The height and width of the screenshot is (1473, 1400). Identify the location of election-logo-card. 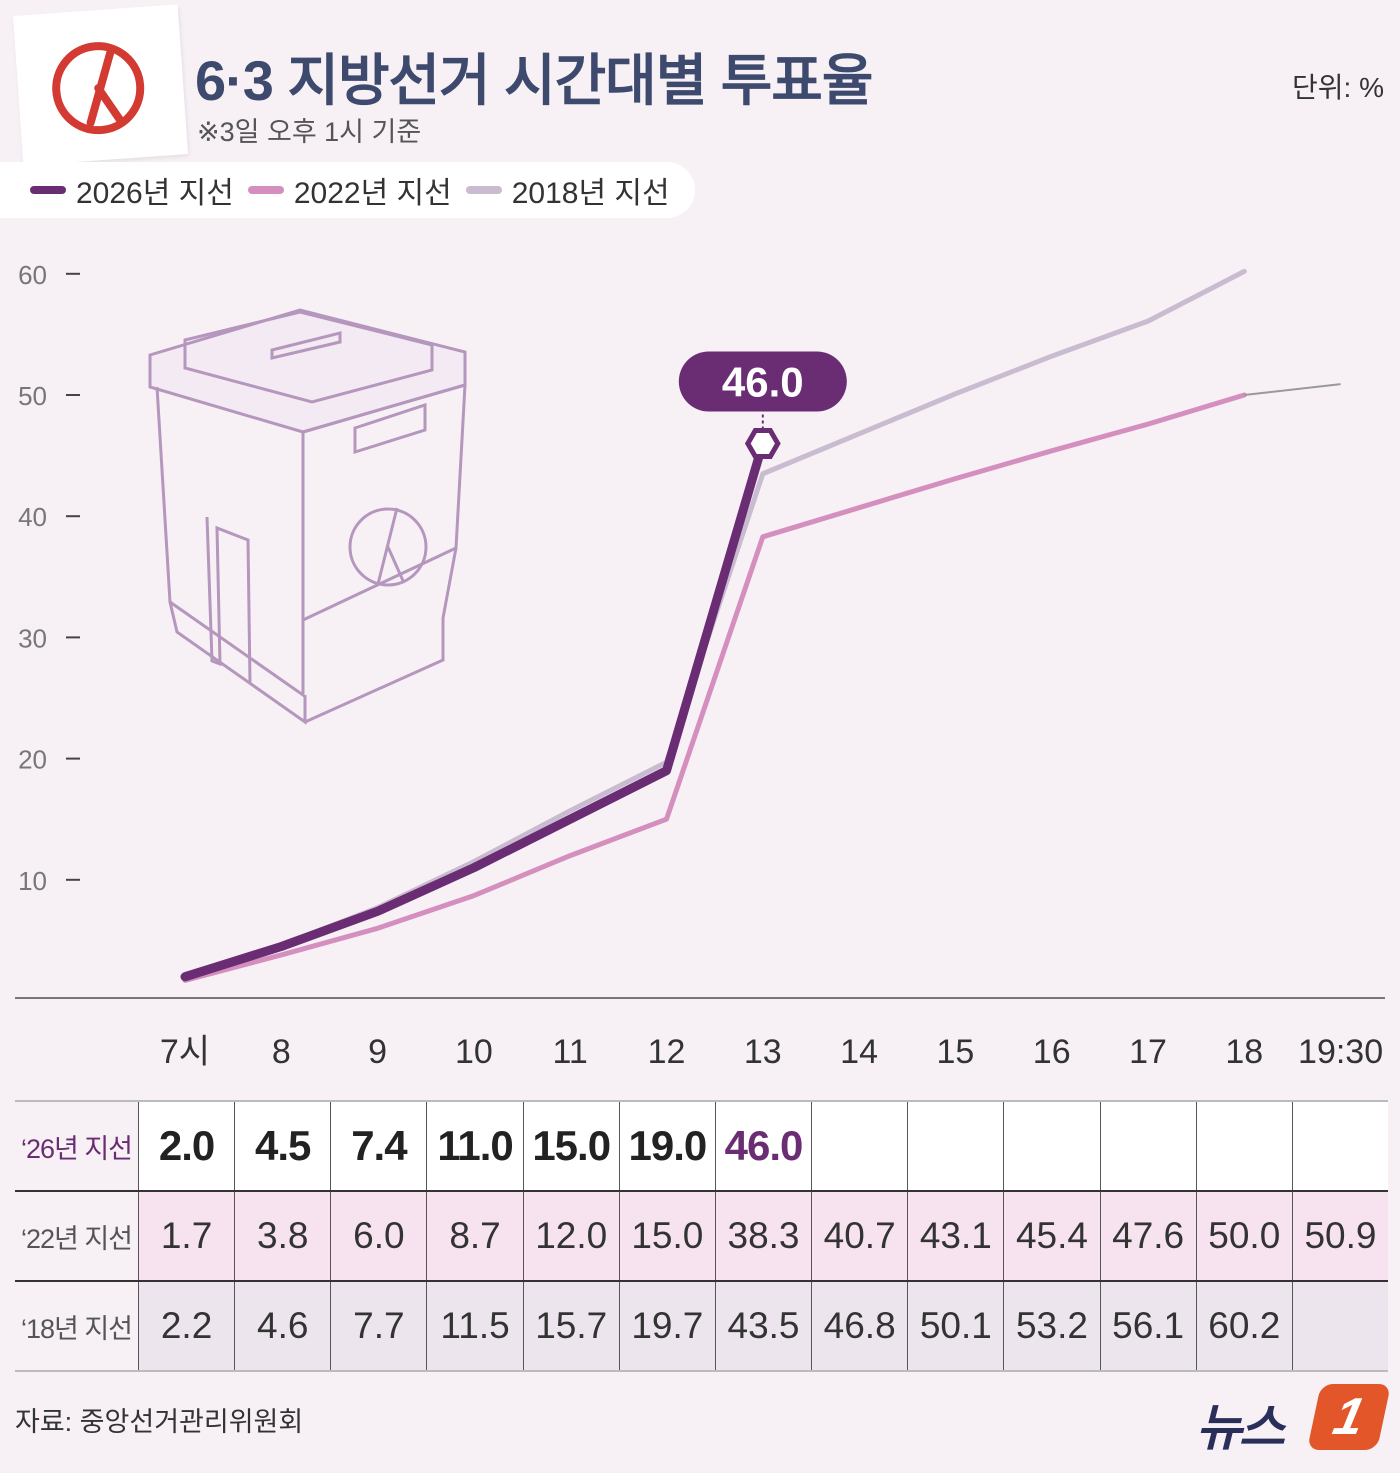
(100, 85).